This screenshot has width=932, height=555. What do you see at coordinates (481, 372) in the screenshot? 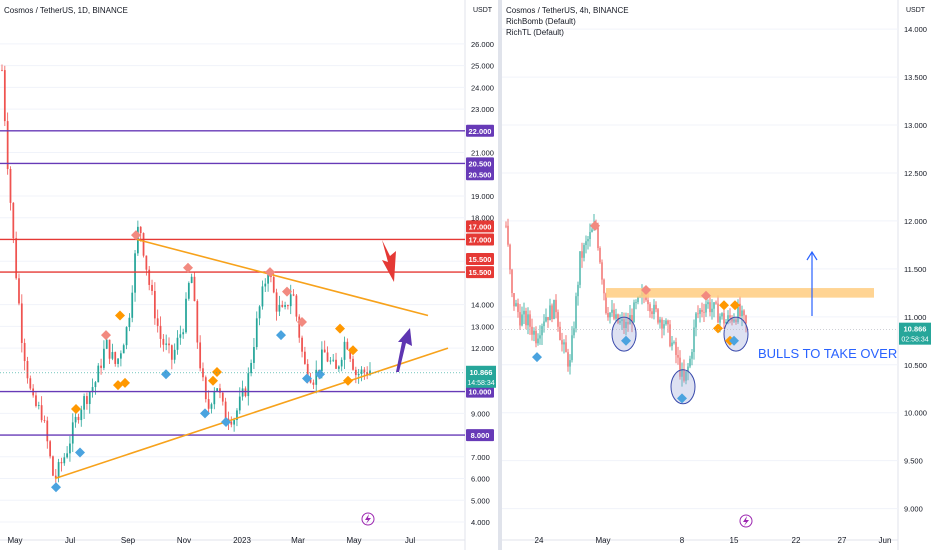
I see `last-price-text: 10.866` at bounding box center [481, 372].